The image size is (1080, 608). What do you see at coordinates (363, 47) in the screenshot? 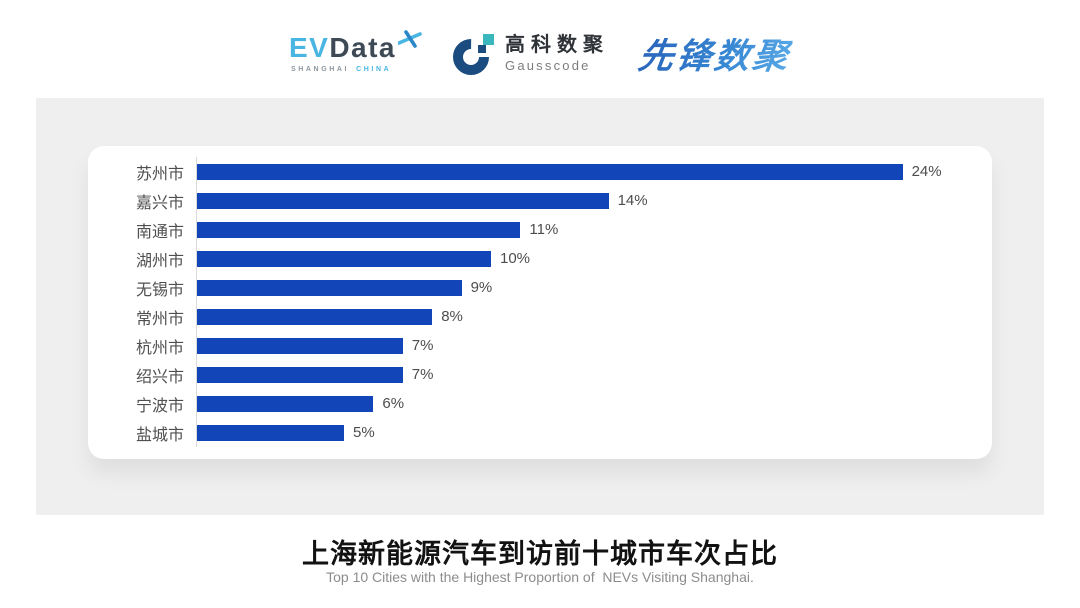
I see `evdata-data-text: Data` at bounding box center [363, 47].